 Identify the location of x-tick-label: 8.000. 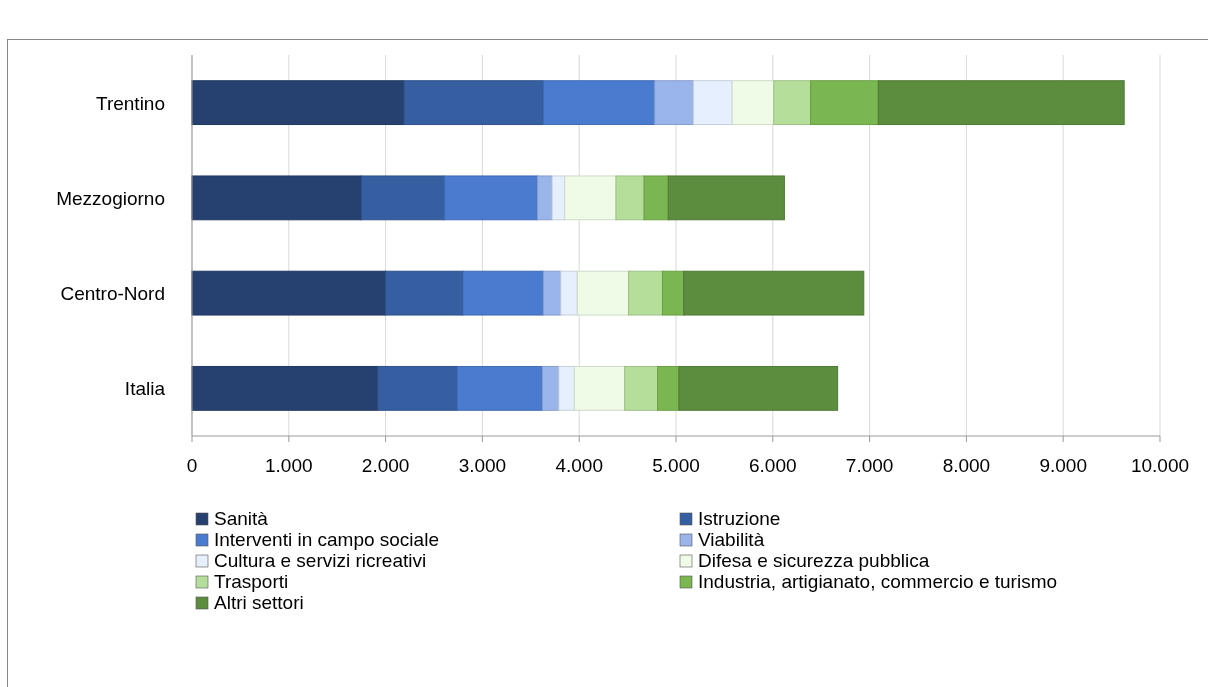
(966, 465).